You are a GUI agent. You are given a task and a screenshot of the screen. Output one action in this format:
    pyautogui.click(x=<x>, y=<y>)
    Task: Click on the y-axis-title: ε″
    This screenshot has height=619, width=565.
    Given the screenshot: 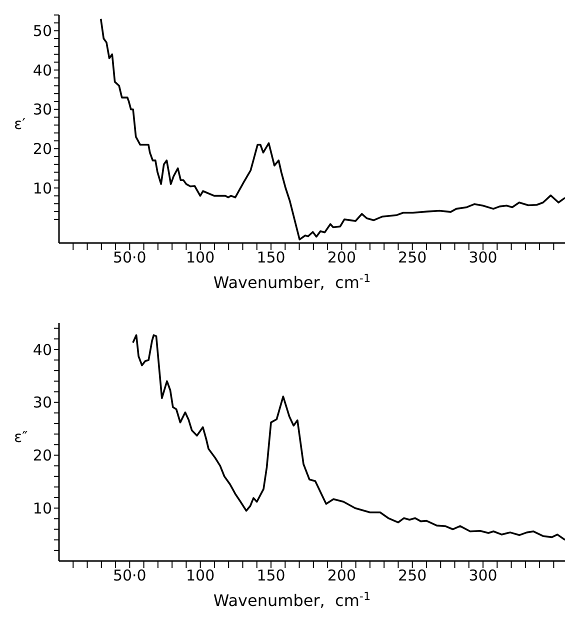 What is the action you would take?
    pyautogui.click(x=21, y=437)
    